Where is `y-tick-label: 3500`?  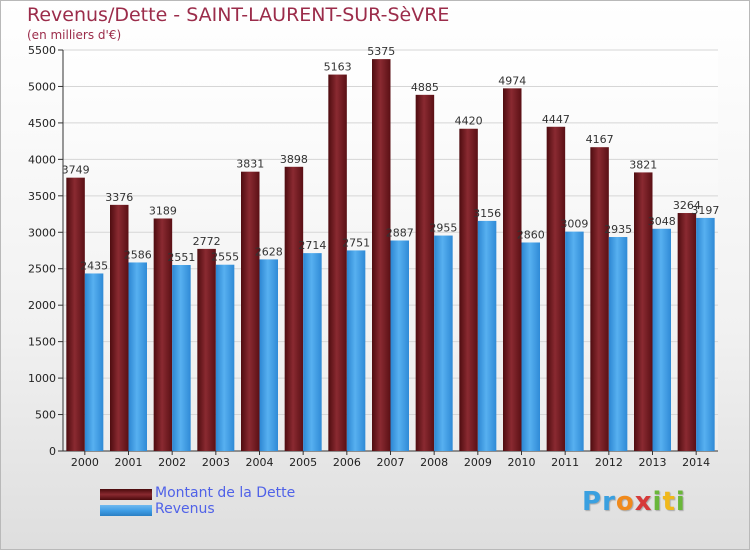
y-tick-label: 3500 is located at coordinates (42, 196).